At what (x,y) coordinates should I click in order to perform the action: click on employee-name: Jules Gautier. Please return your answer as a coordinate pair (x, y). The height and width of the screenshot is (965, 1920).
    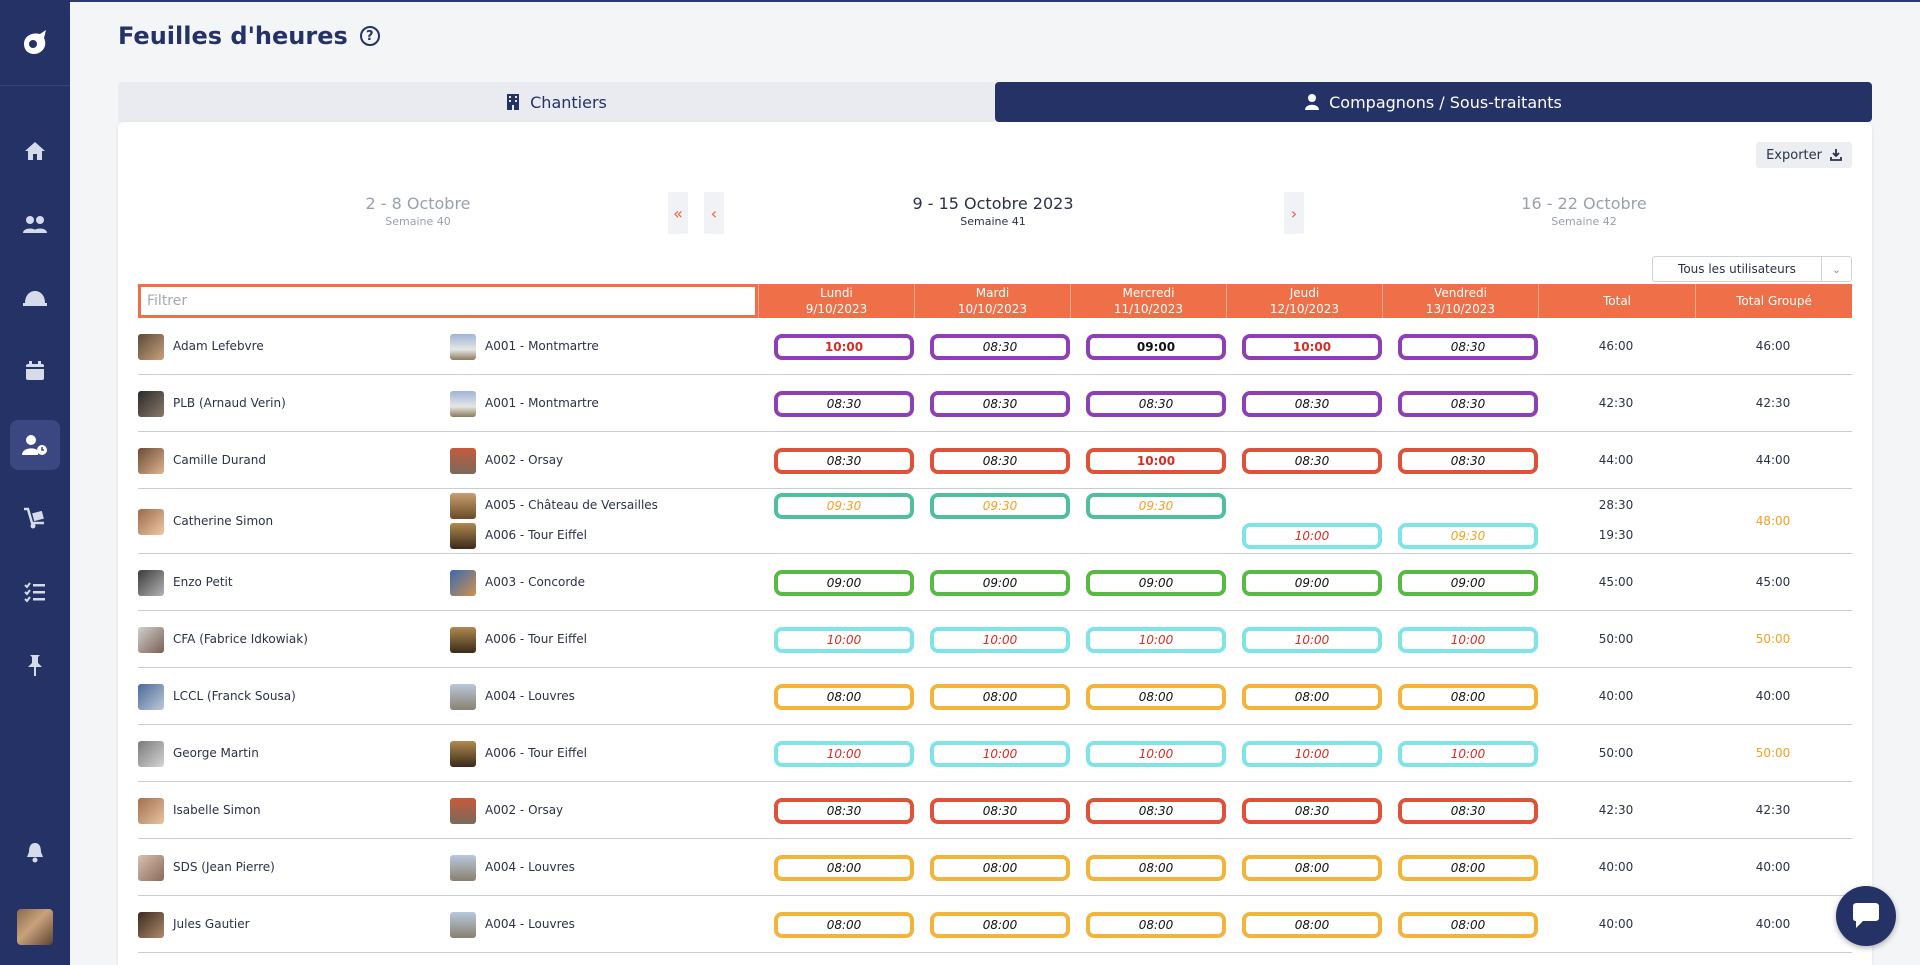
    Looking at the image, I should click on (211, 923).